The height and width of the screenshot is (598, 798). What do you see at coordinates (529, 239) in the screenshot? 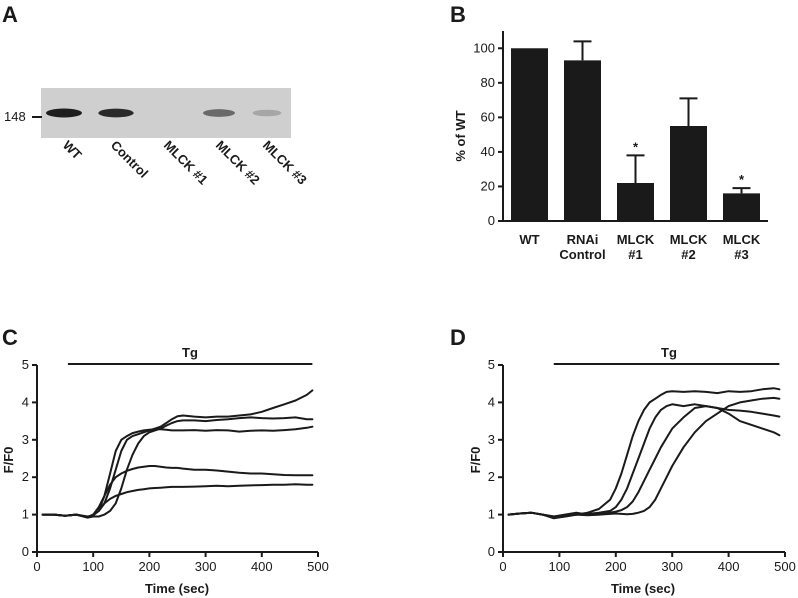
I see `panel-b-category-label: WT` at bounding box center [529, 239].